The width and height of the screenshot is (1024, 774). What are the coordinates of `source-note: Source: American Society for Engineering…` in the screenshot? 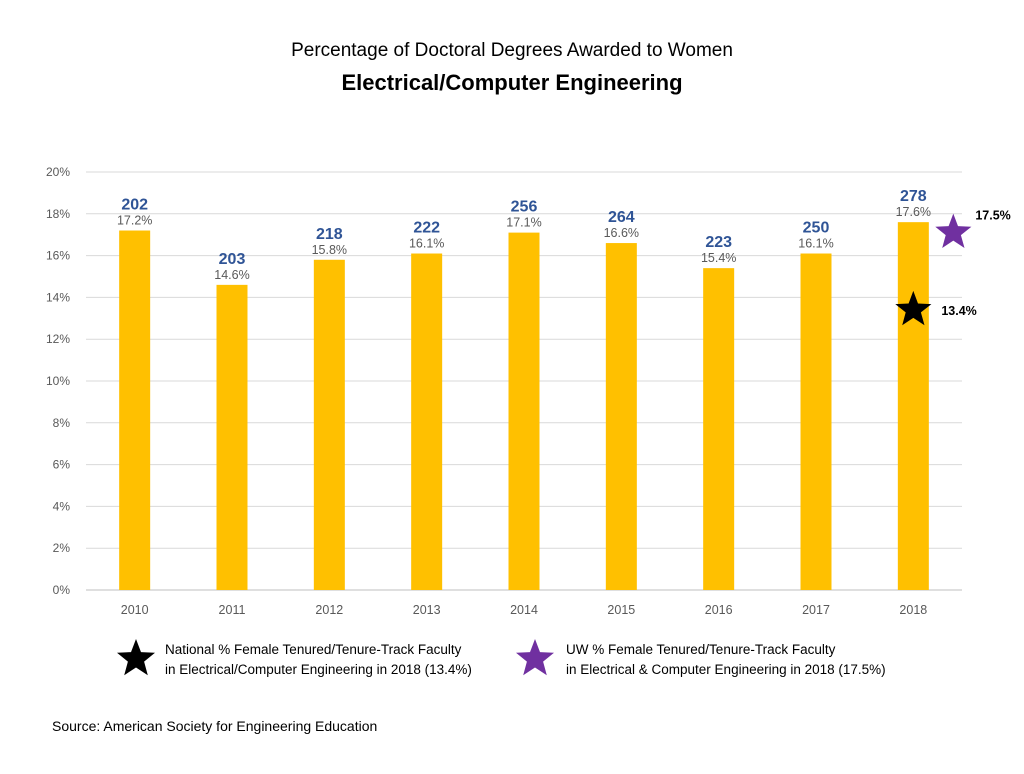 It's located at (215, 726).